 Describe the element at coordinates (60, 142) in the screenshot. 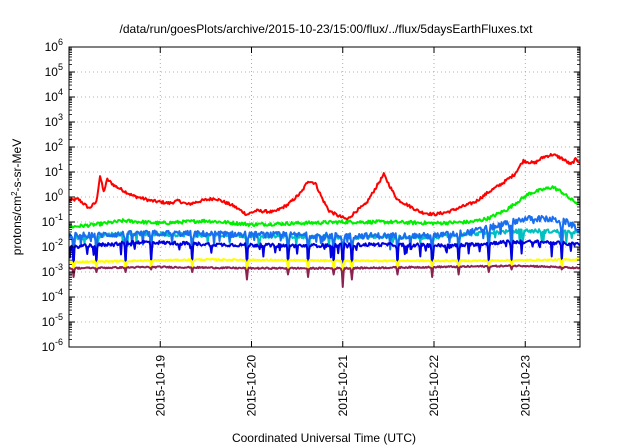

I see `y-tick-label-exponent: 2` at that location.